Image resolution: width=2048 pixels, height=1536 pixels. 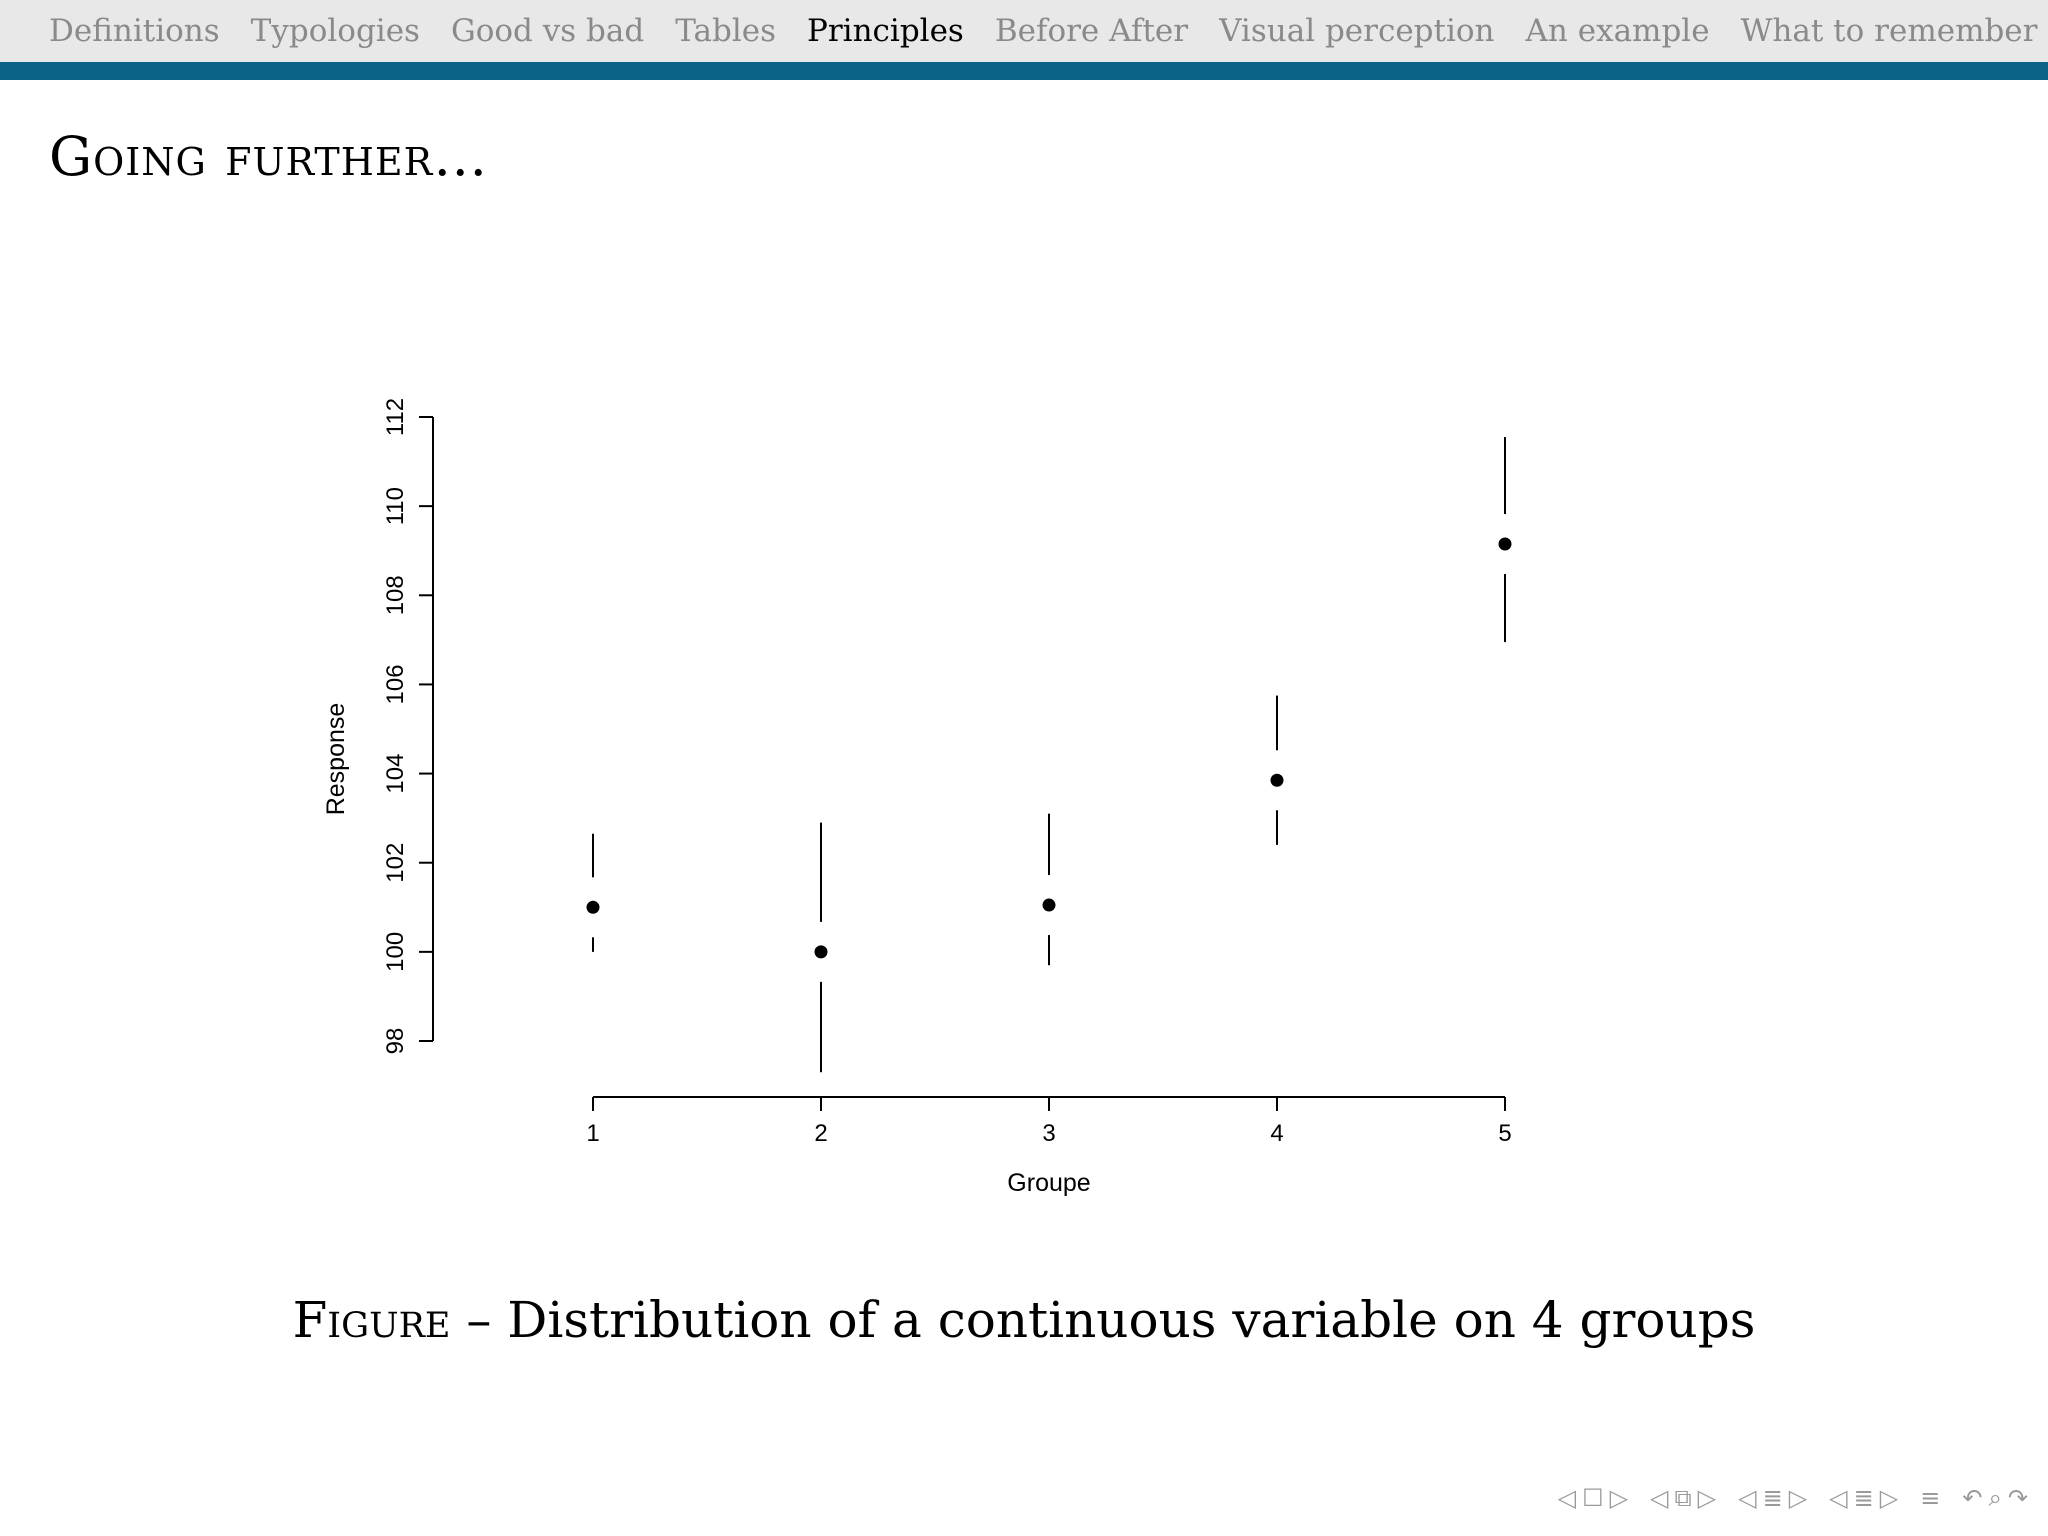 I want to click on y-axis-label: Response, so click(x=336, y=759).